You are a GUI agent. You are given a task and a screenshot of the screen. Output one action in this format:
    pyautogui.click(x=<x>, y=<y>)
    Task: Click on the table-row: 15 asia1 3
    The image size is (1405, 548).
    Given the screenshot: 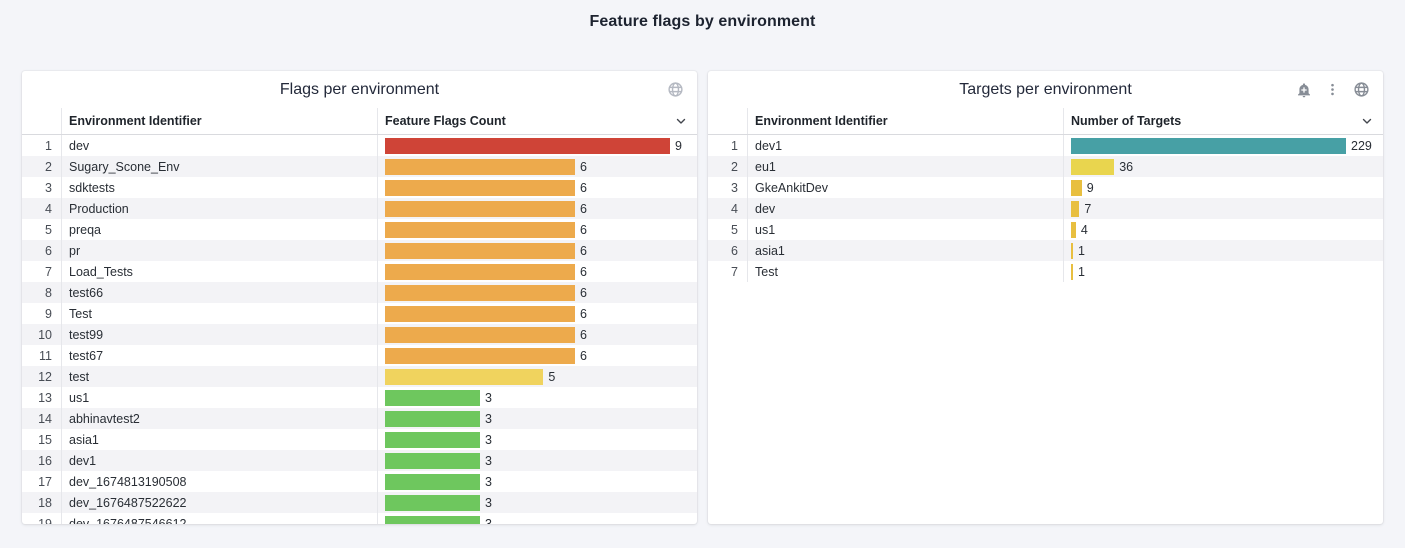 What is the action you would take?
    pyautogui.click(x=359, y=439)
    